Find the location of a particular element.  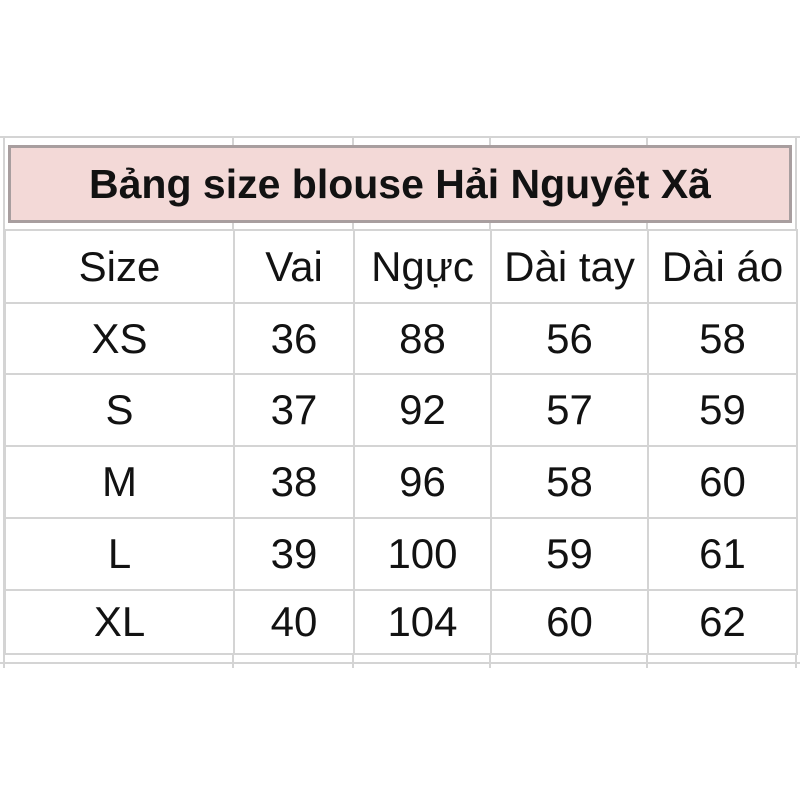

measurement-cell: 61 is located at coordinates (722, 554).